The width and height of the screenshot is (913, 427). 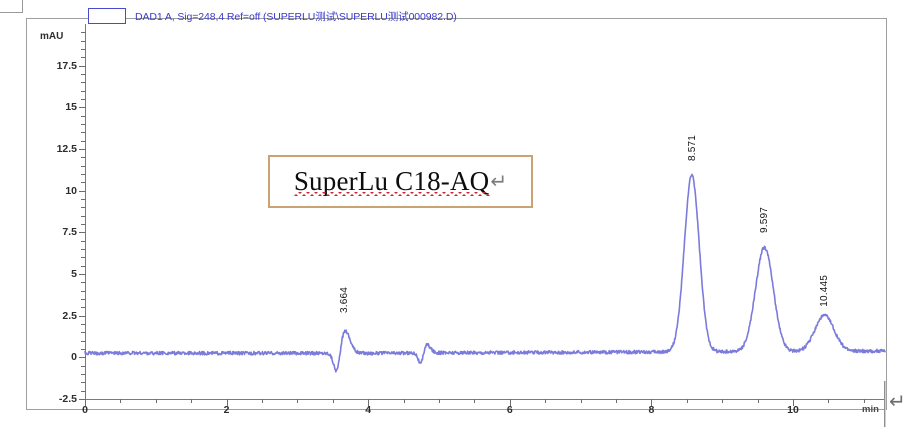 I want to click on peak-retention-time-label: 3.664, so click(x=345, y=300).